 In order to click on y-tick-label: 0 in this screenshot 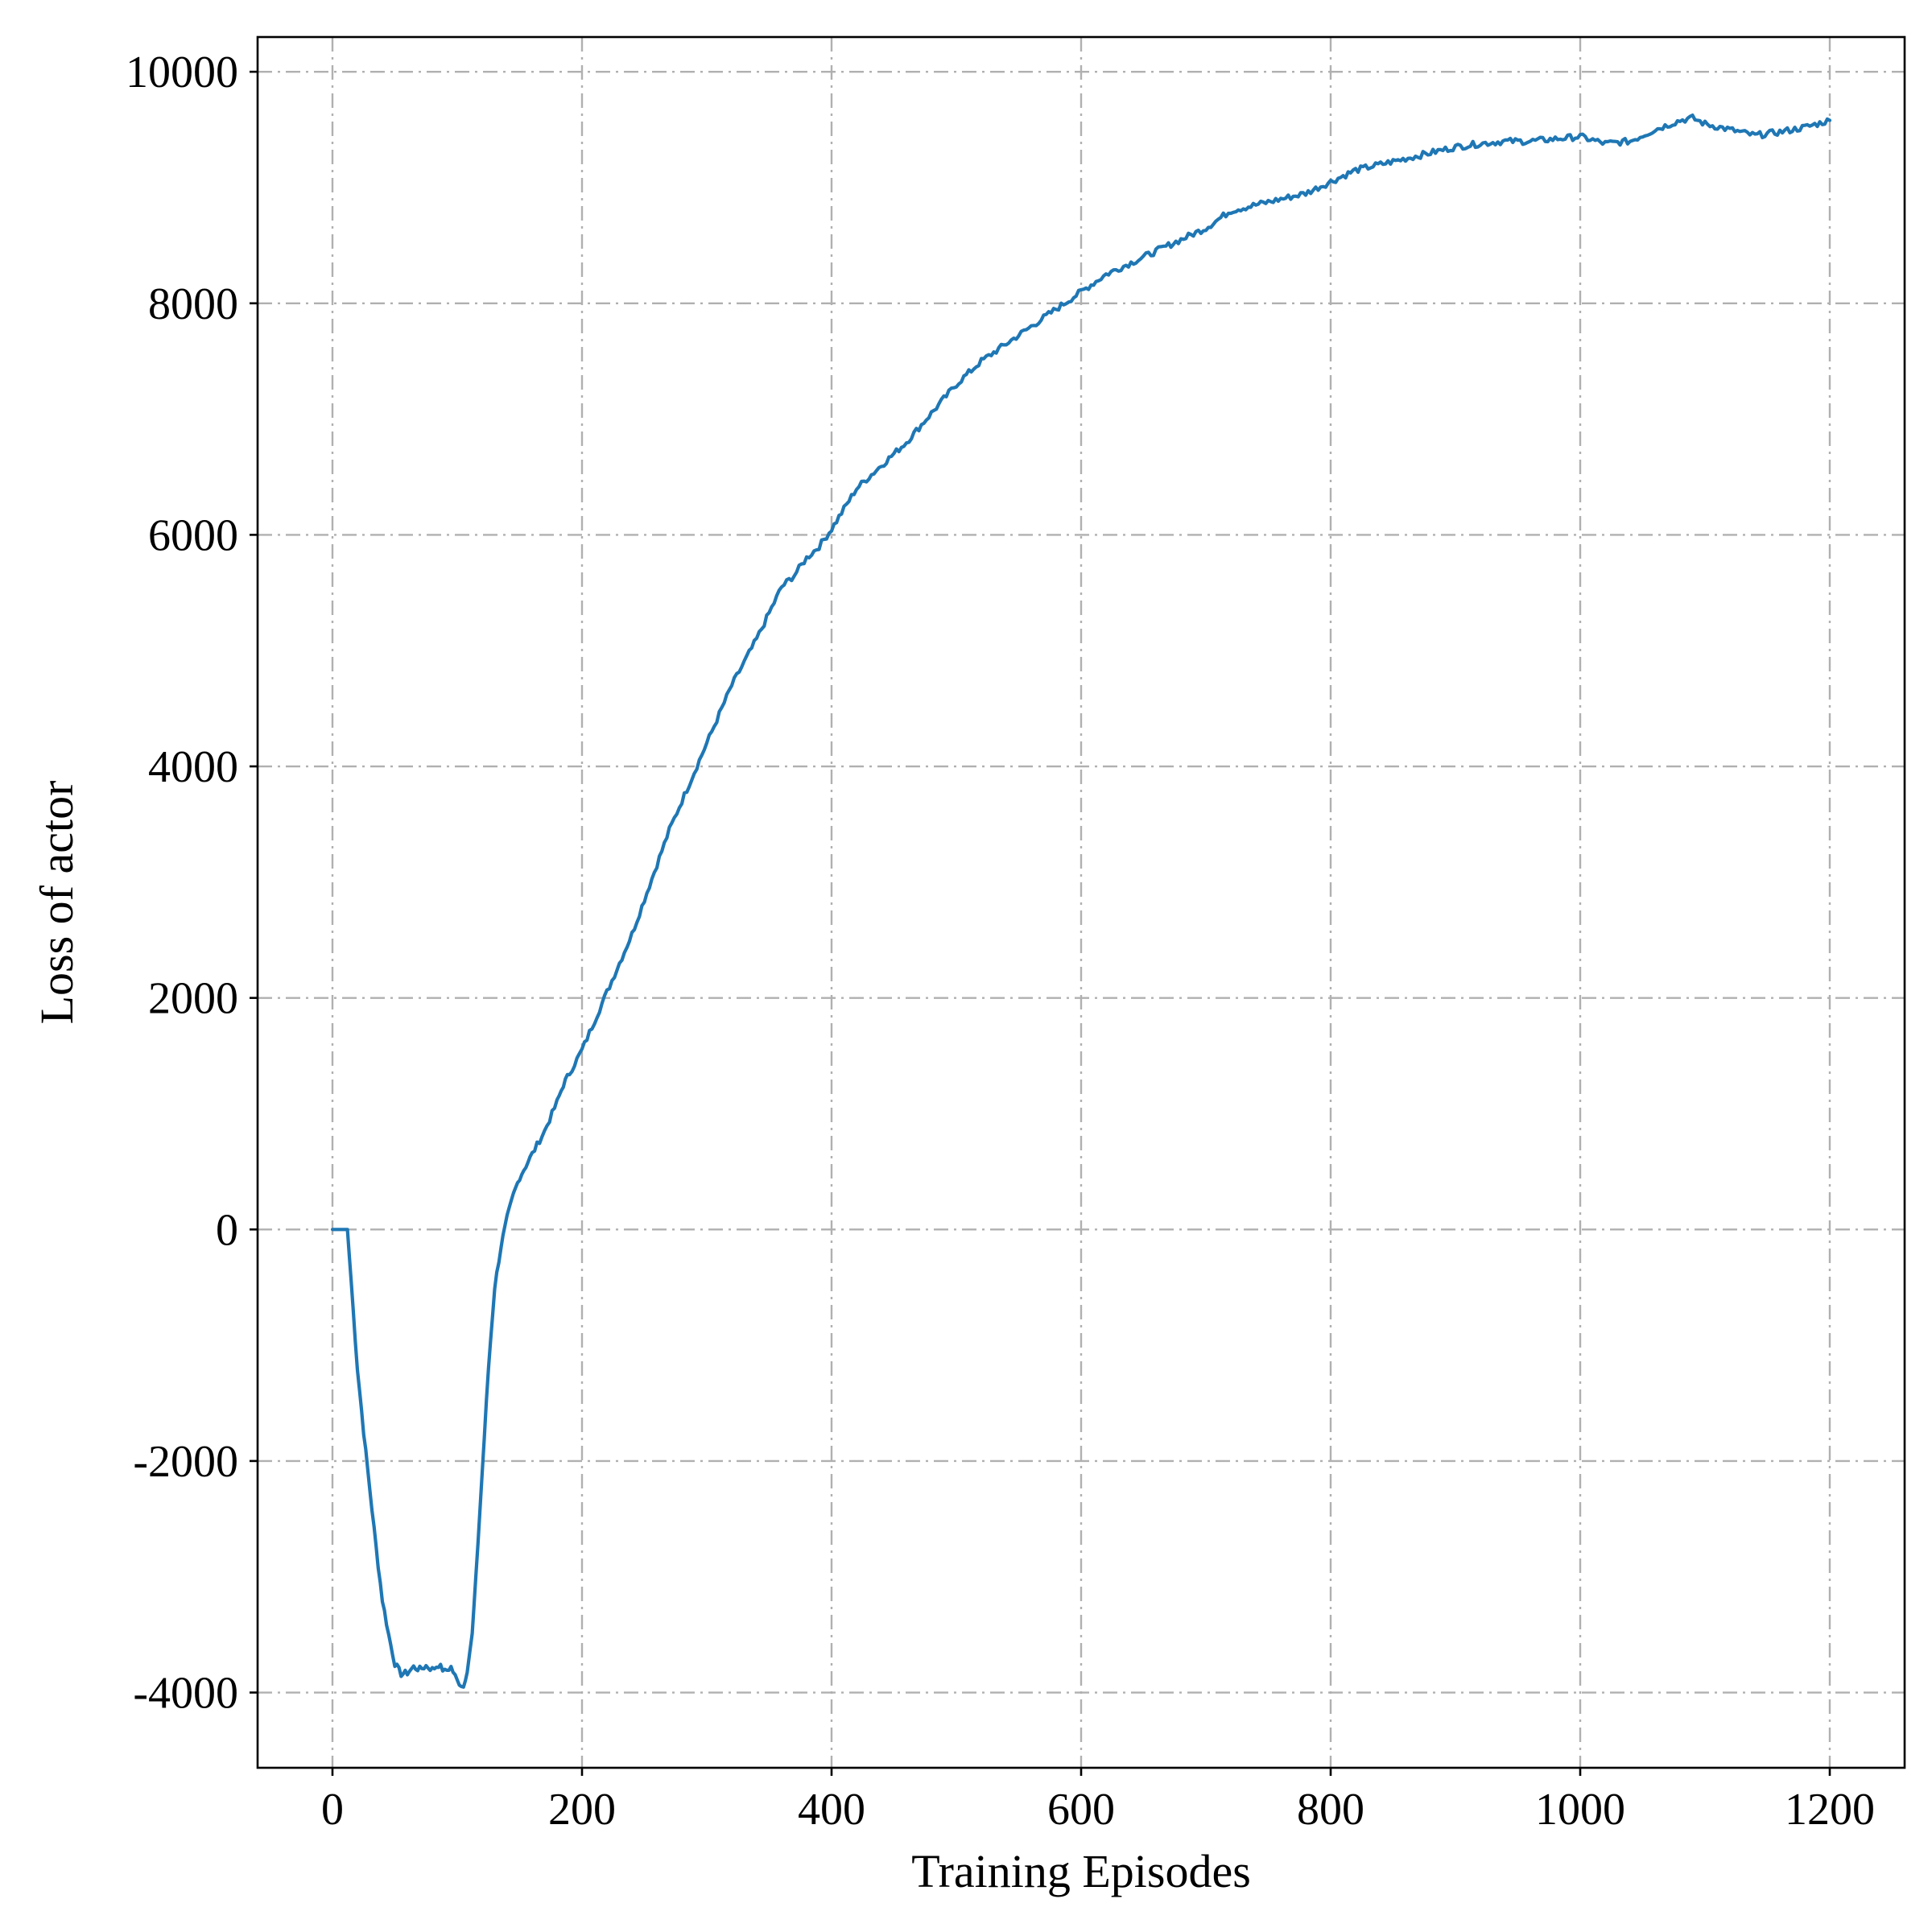, I will do `click(227, 1230)`.